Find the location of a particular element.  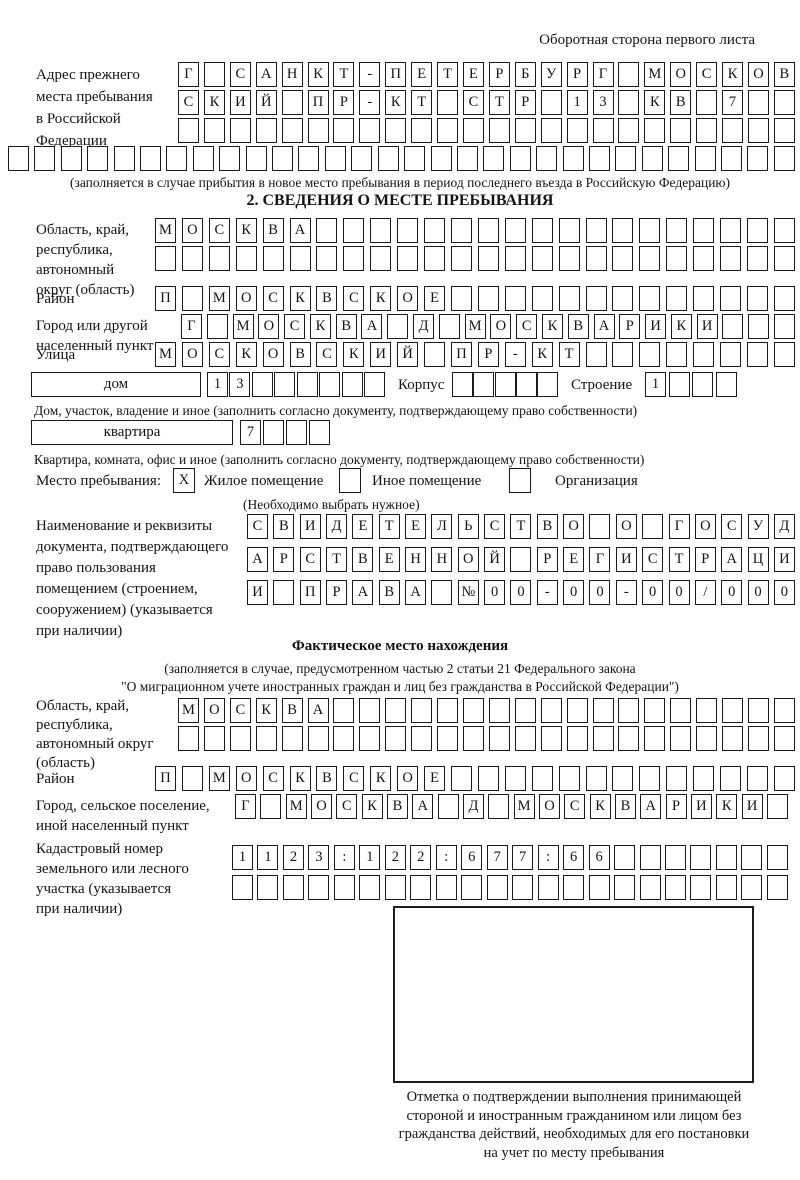

char-cell: Й is located at coordinates (266, 102).